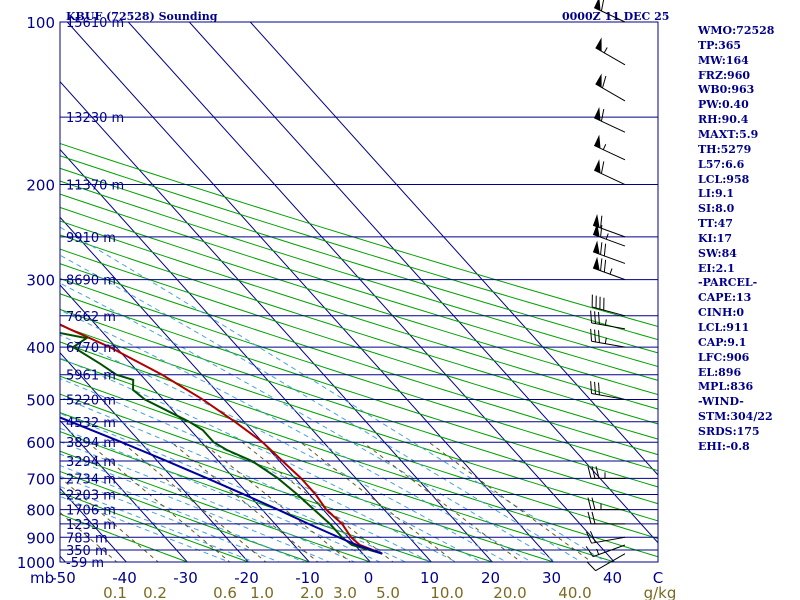 Image resolution: width=800 pixels, height=600 pixels. What do you see at coordinates (95, 23) in the screenshot?
I see `height-label: 15610 m` at bounding box center [95, 23].